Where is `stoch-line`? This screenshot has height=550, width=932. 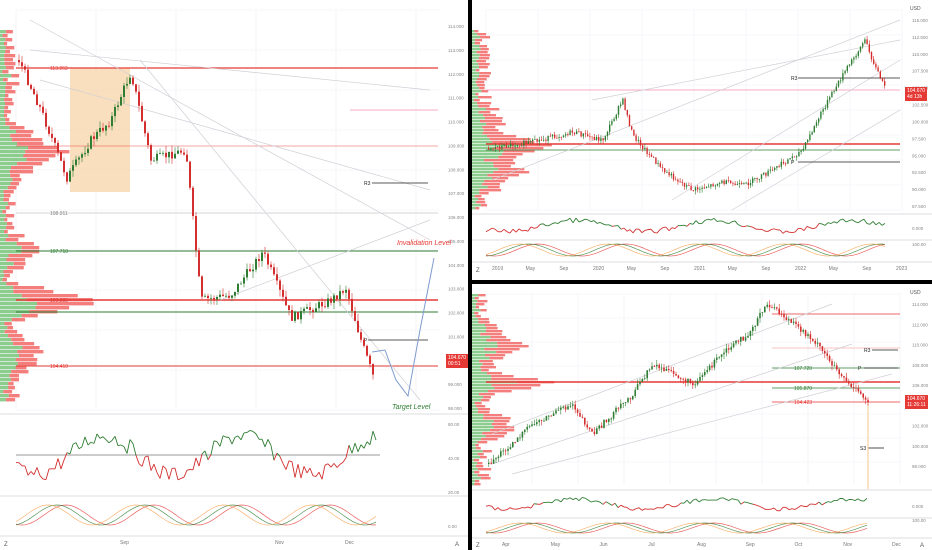
stoch-line is located at coordinates (196, 515).